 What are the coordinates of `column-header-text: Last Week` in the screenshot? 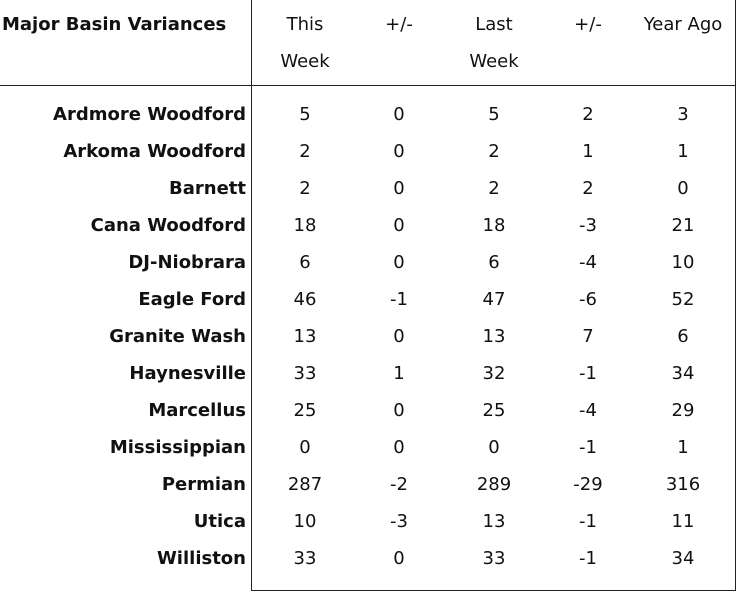 It's located at (494, 43).